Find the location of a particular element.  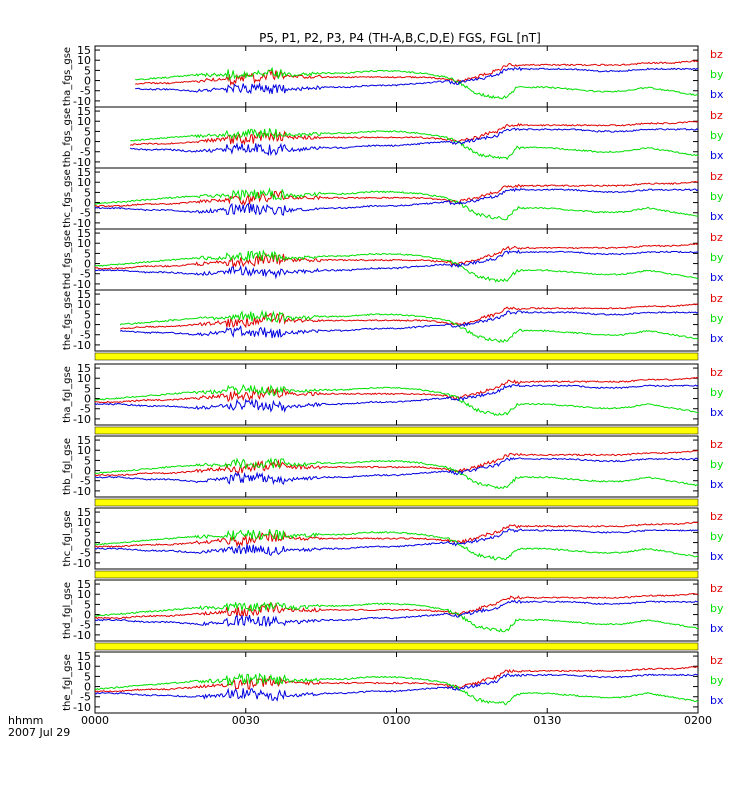

time-unit-label: hhmm is located at coordinates (25, 720).